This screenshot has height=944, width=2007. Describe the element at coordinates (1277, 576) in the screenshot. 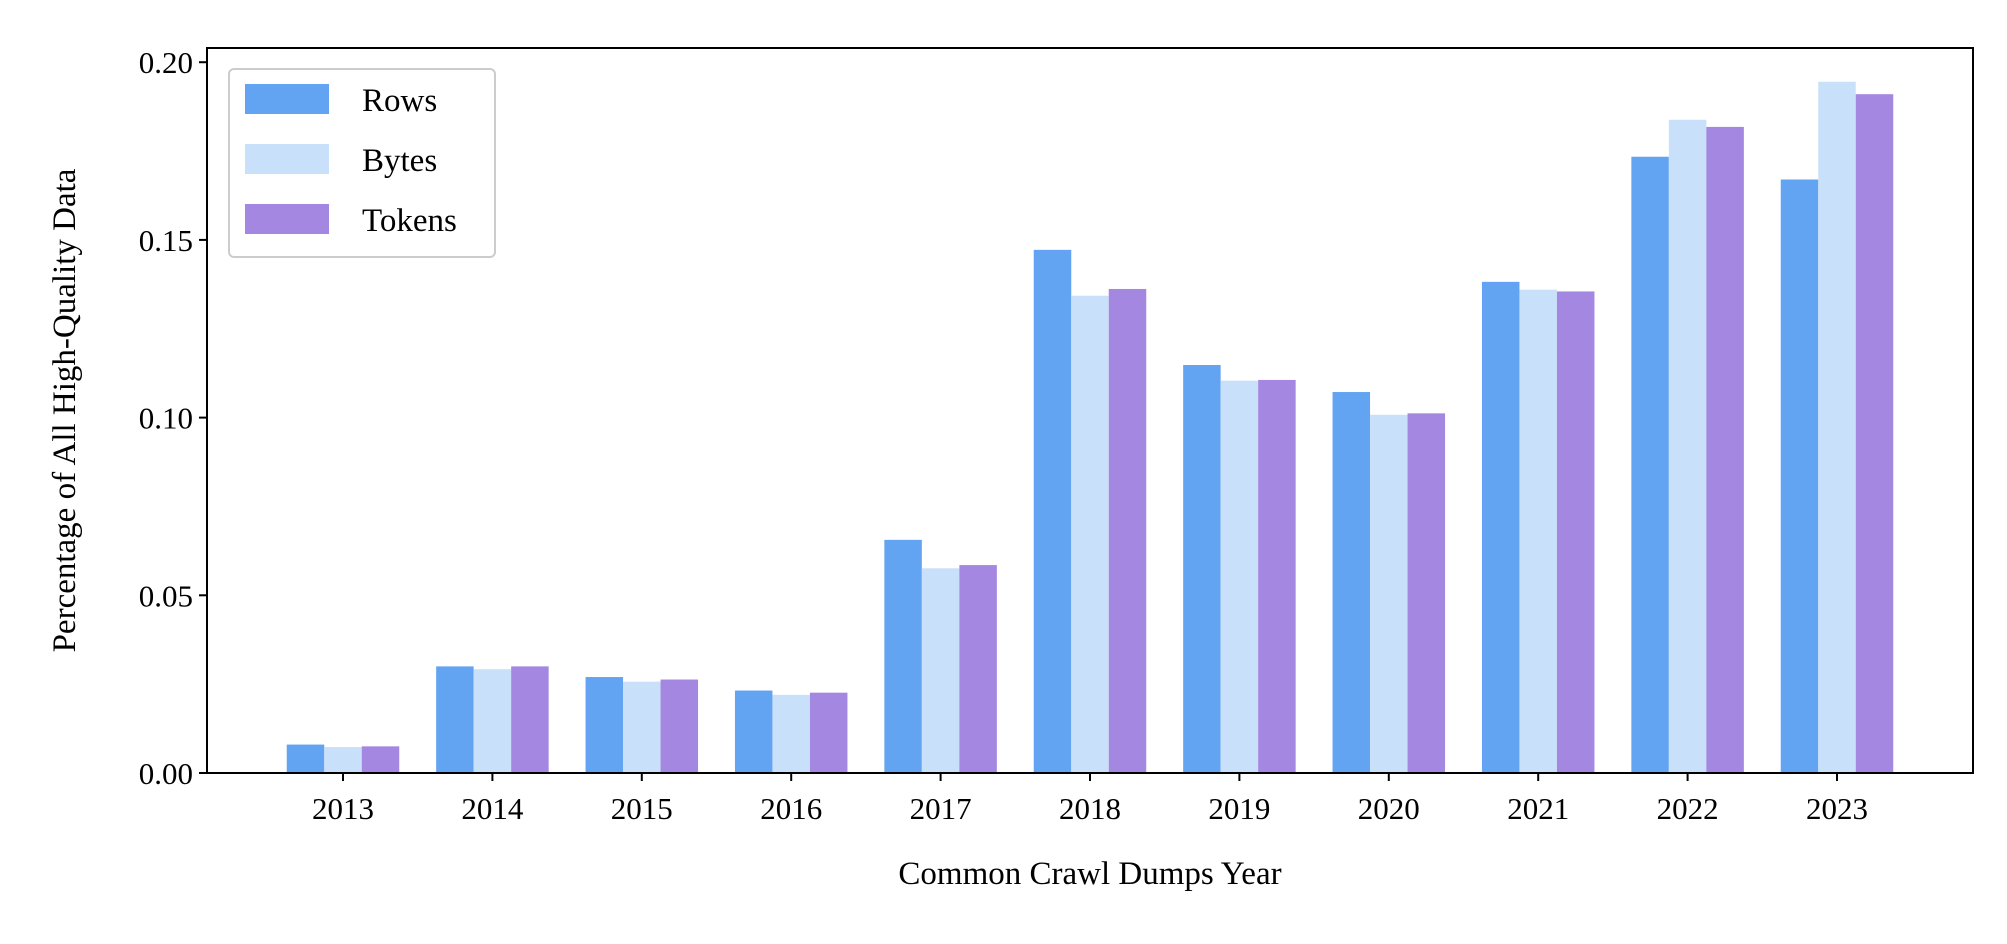

I see `bar-tokens-2019` at that location.